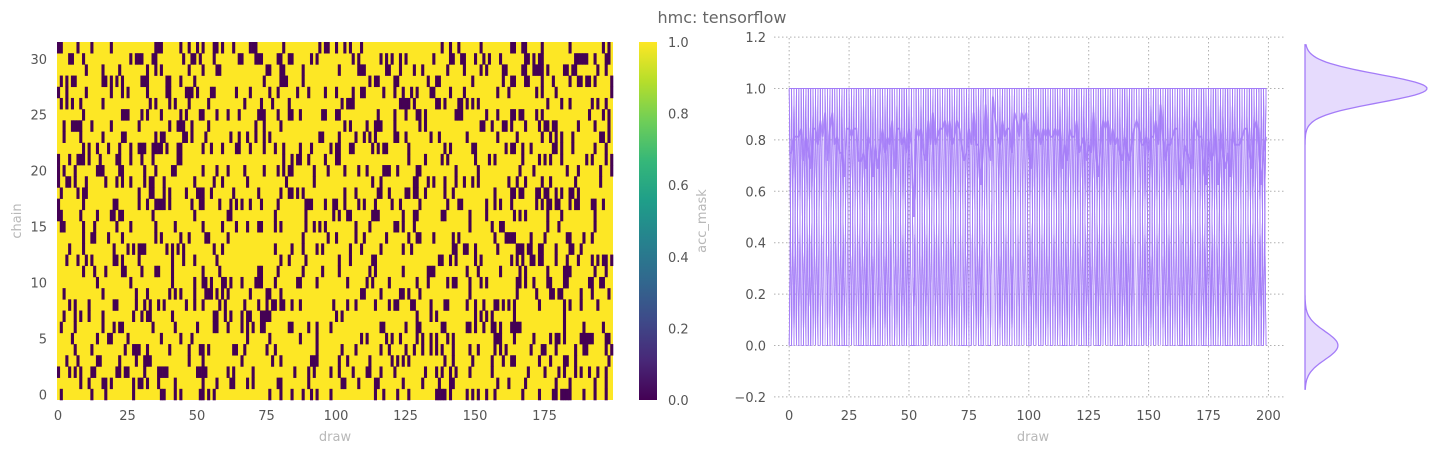  I want to click on colorbar-tick-label: 1.0, so click(678, 43).